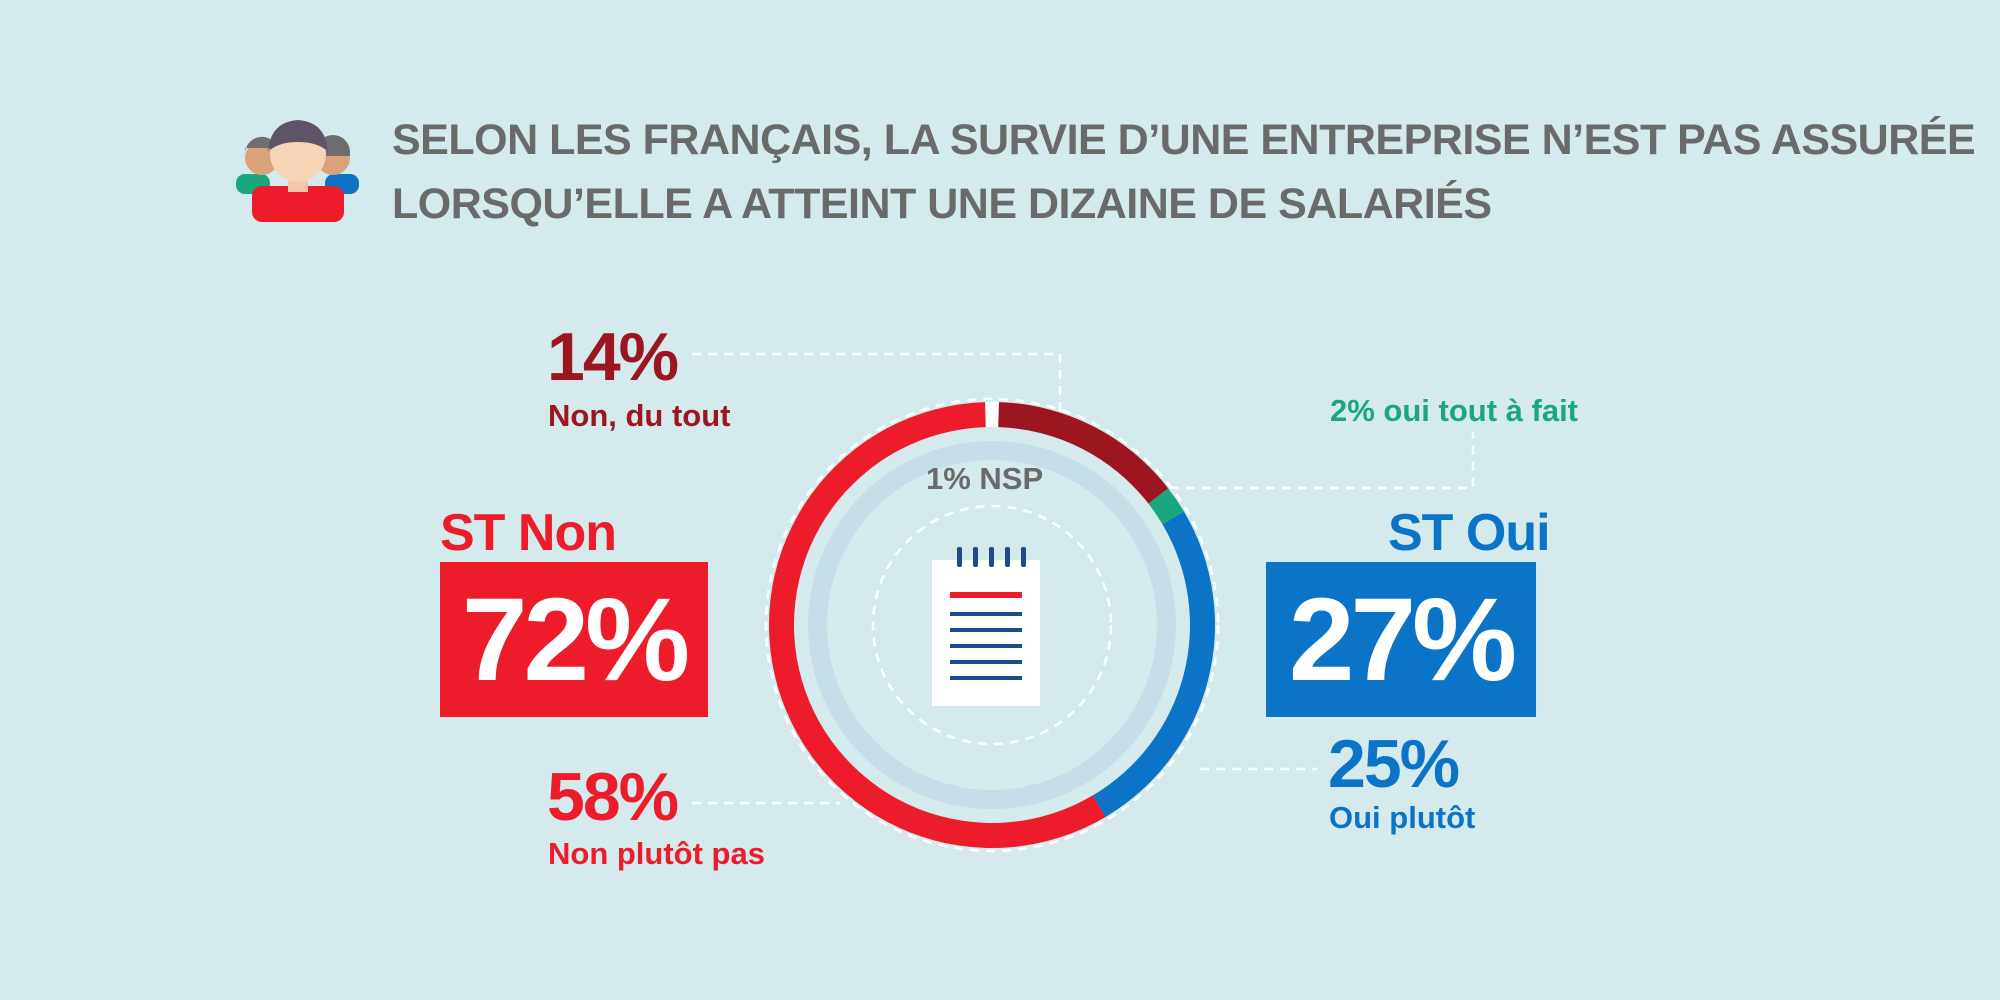 This screenshot has width=2000, height=1000. I want to click on leader-line-oui-tout-a-fait, so click(1322, 461).